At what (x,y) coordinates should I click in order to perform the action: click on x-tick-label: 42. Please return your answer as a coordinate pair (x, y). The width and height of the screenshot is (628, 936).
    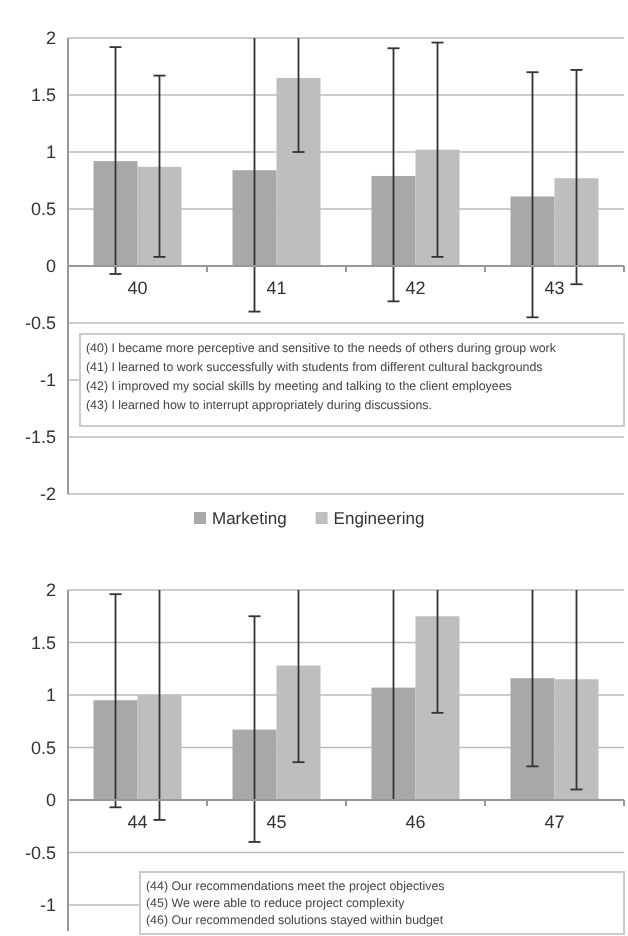
    Looking at the image, I should click on (415, 288).